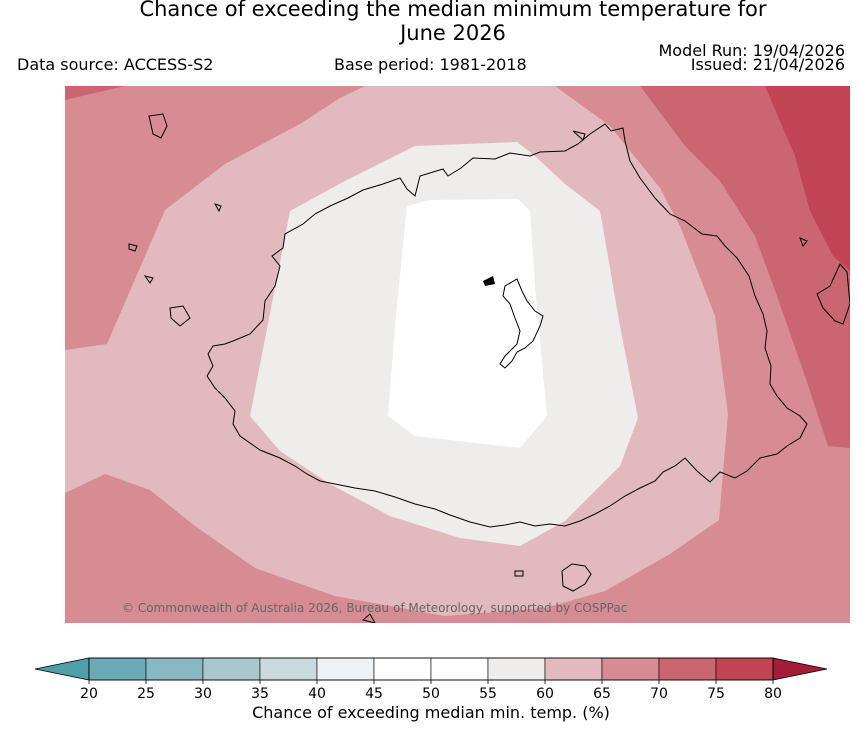  What do you see at coordinates (453, 33) in the screenshot?
I see `title-line-2: June 2026` at bounding box center [453, 33].